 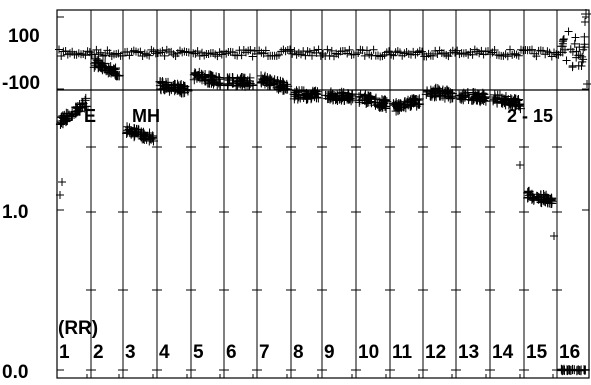 I want to click on top-ytick-minus-100: -100, so click(x=21, y=83).